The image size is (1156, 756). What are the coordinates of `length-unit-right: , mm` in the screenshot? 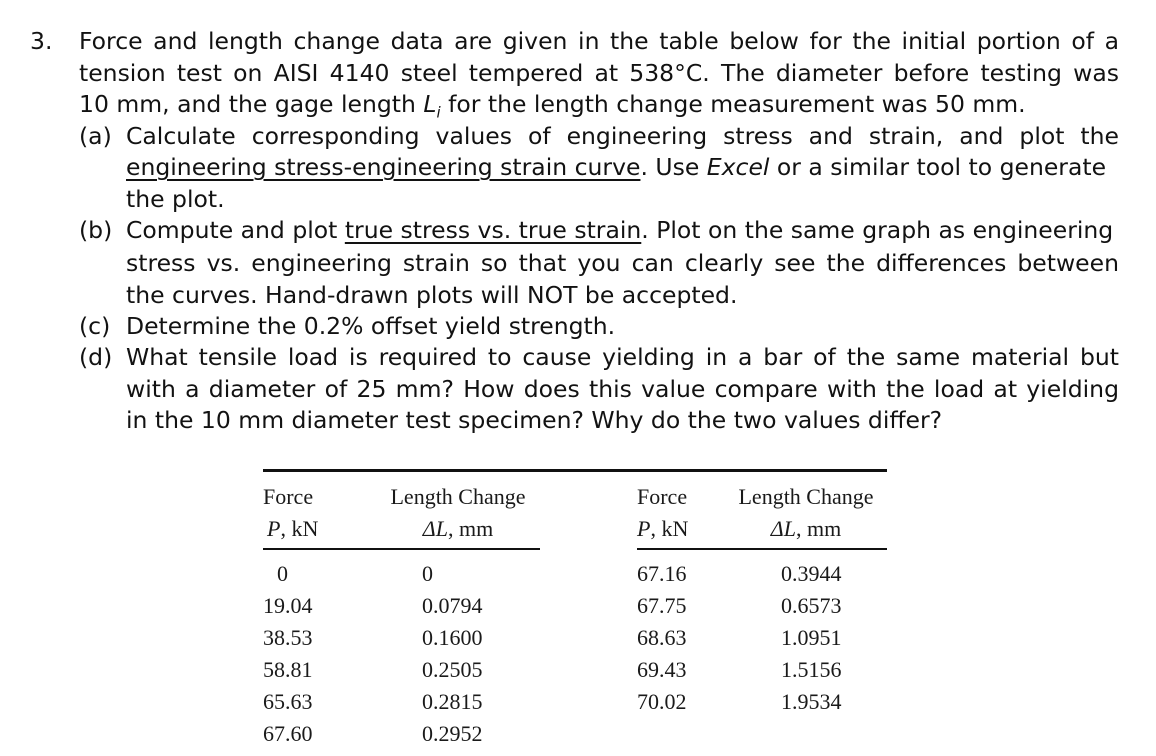 It's located at (818, 528).